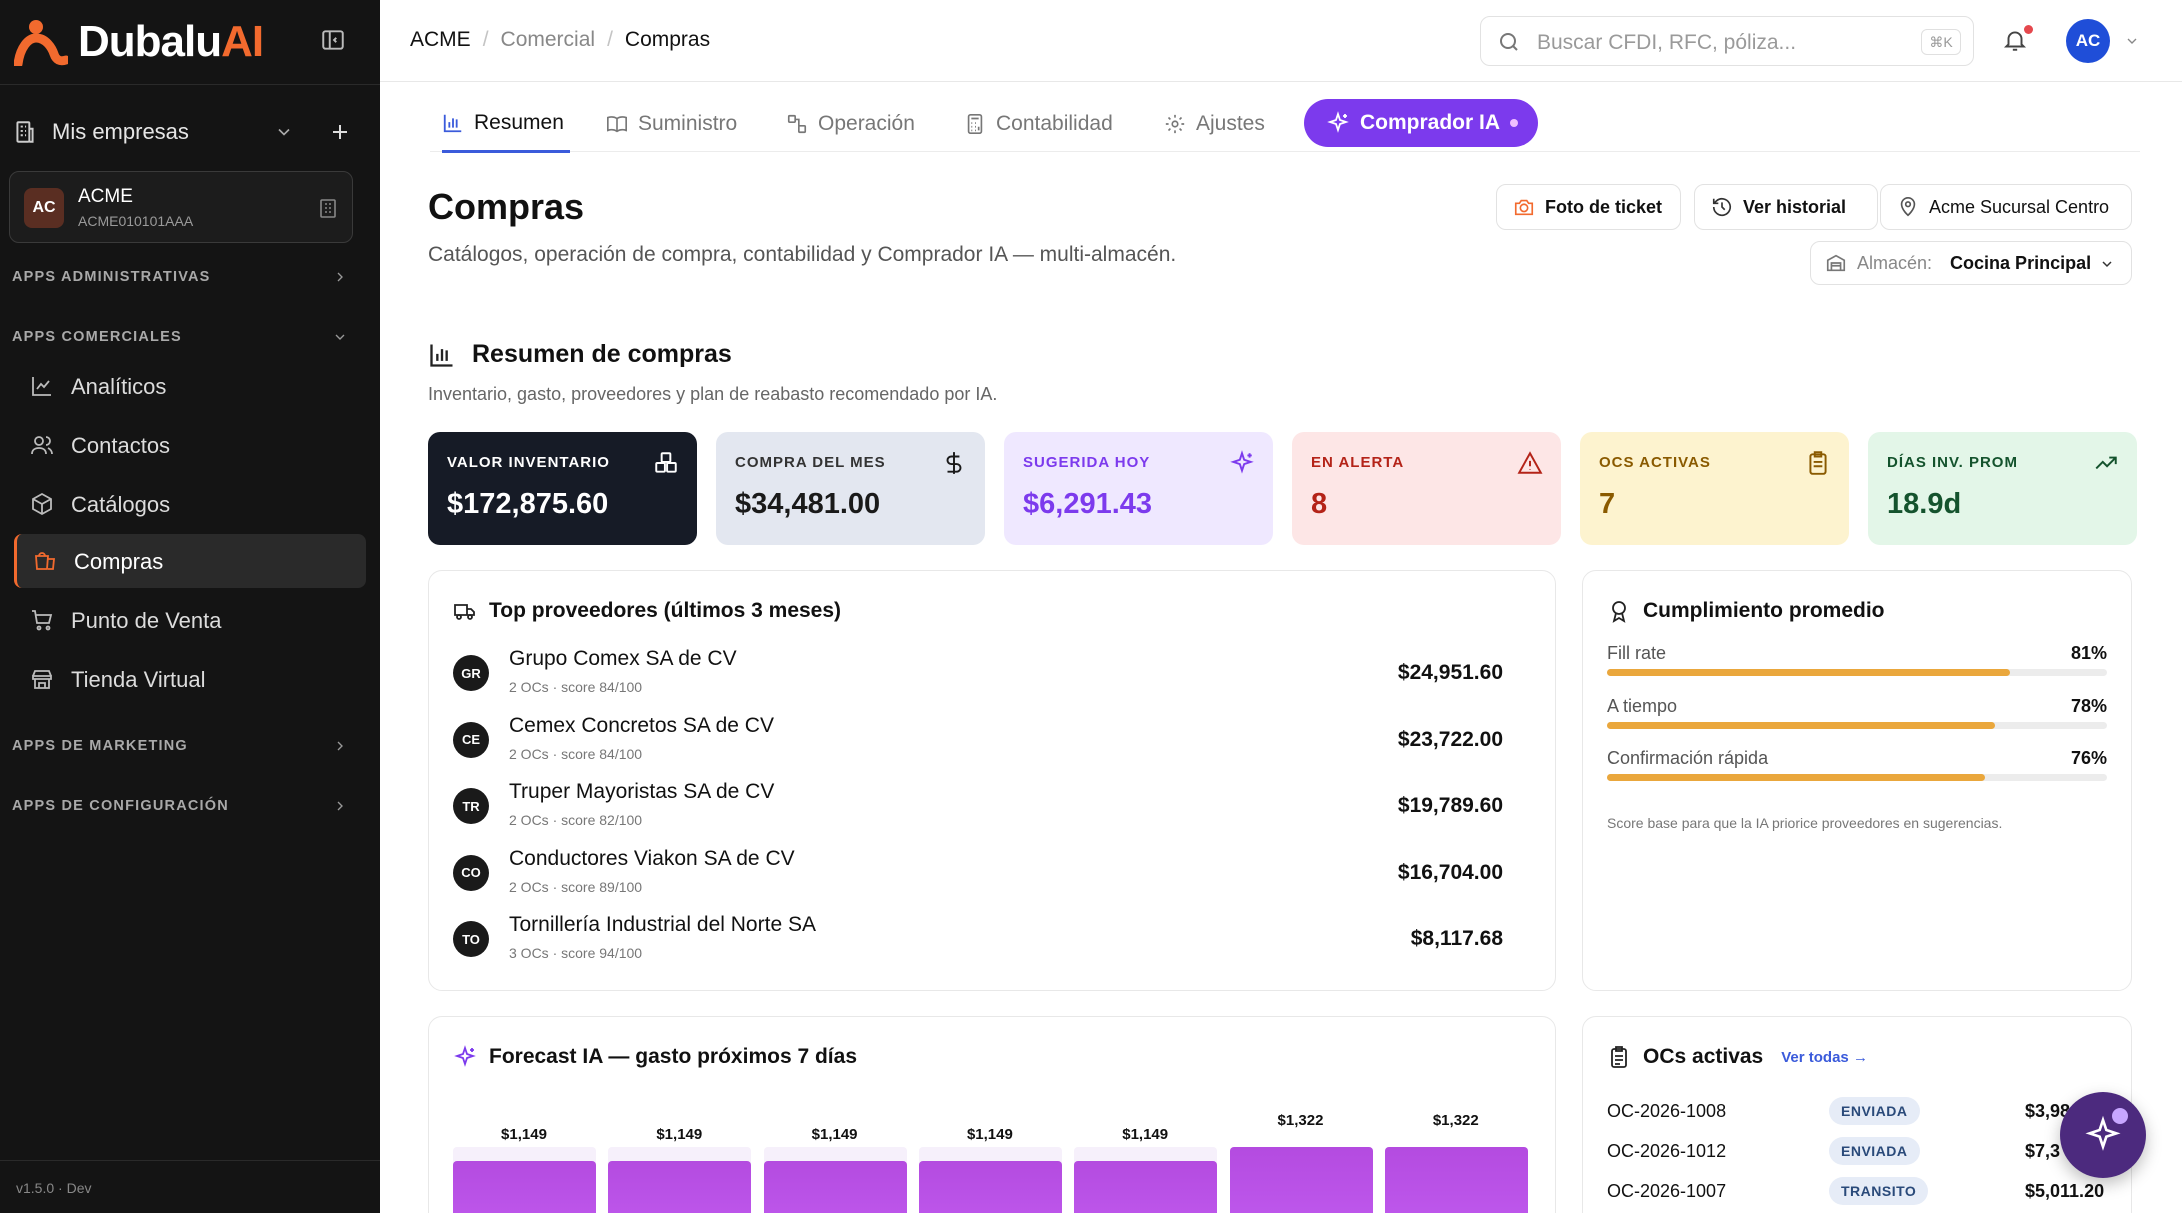 This screenshot has width=2182, height=1213. I want to click on search-input: Buscar CFDI, RFC, póliza... ⌘K, so click(1727, 41).